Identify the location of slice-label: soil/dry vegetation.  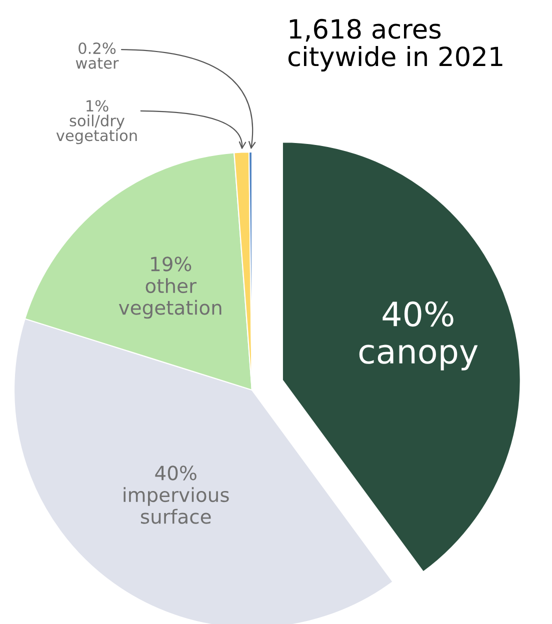
(96, 129).